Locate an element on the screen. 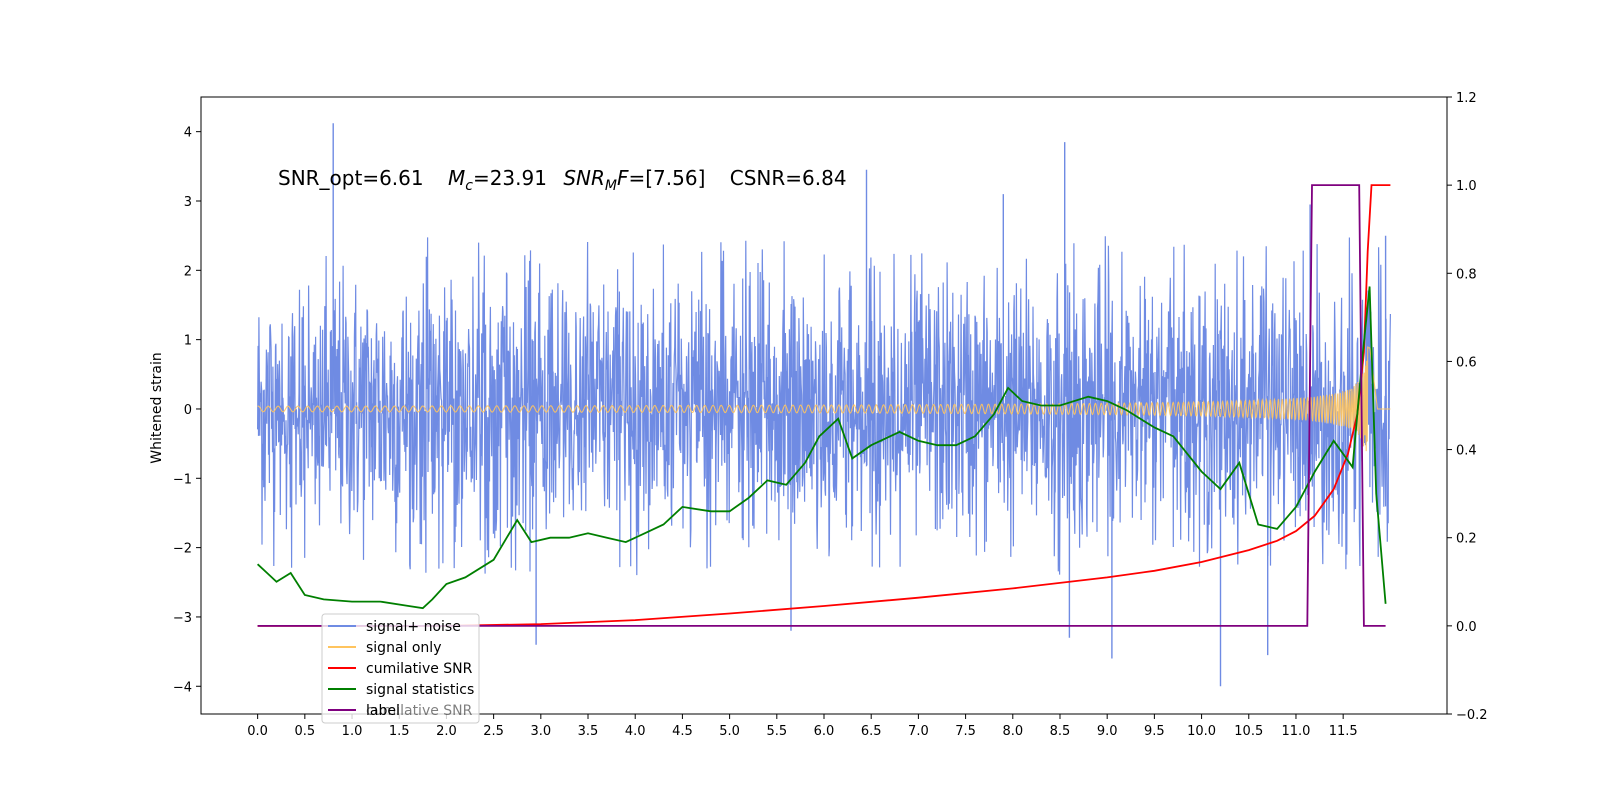  legend-box is located at coordinates (400, 668).